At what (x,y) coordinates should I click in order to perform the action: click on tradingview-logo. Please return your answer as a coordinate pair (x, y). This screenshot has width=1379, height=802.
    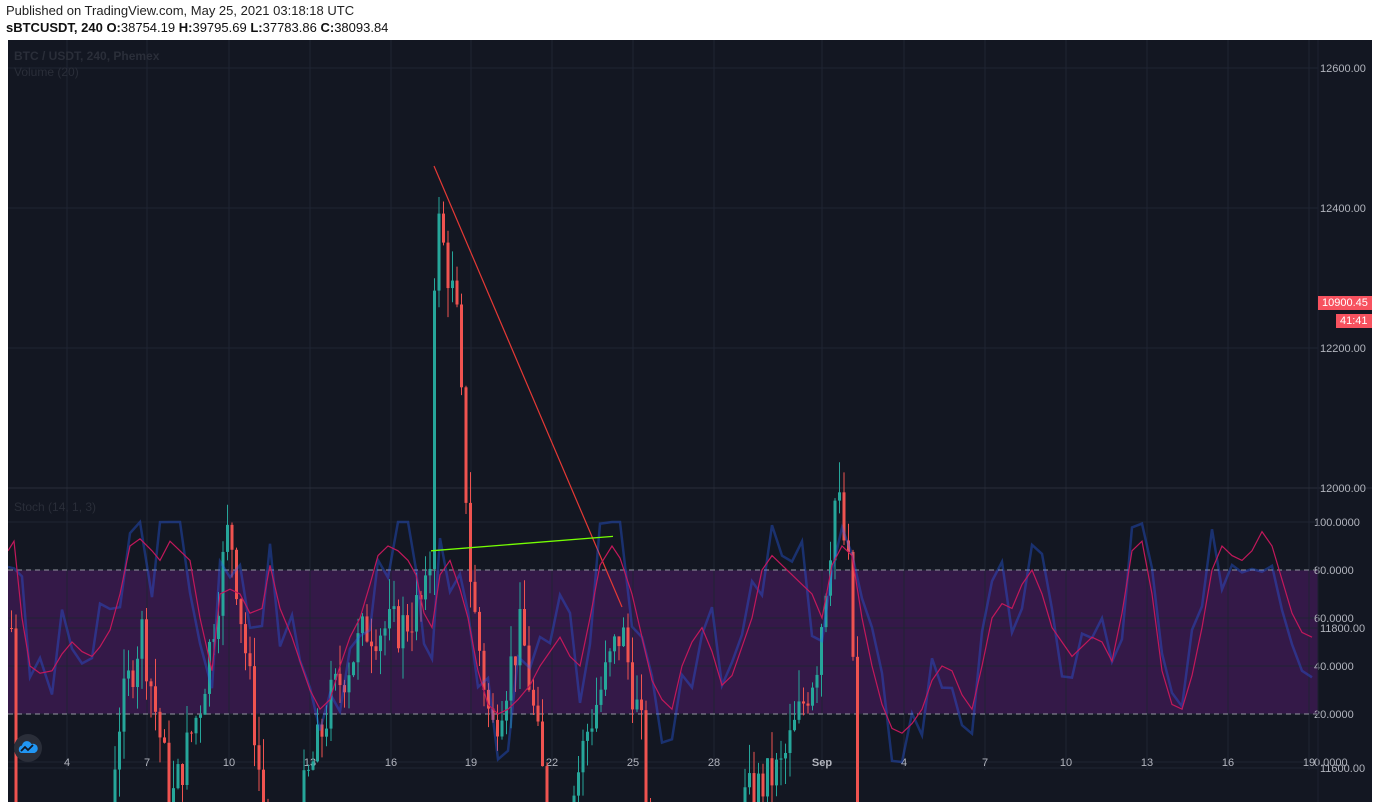
    Looking at the image, I should click on (28, 748).